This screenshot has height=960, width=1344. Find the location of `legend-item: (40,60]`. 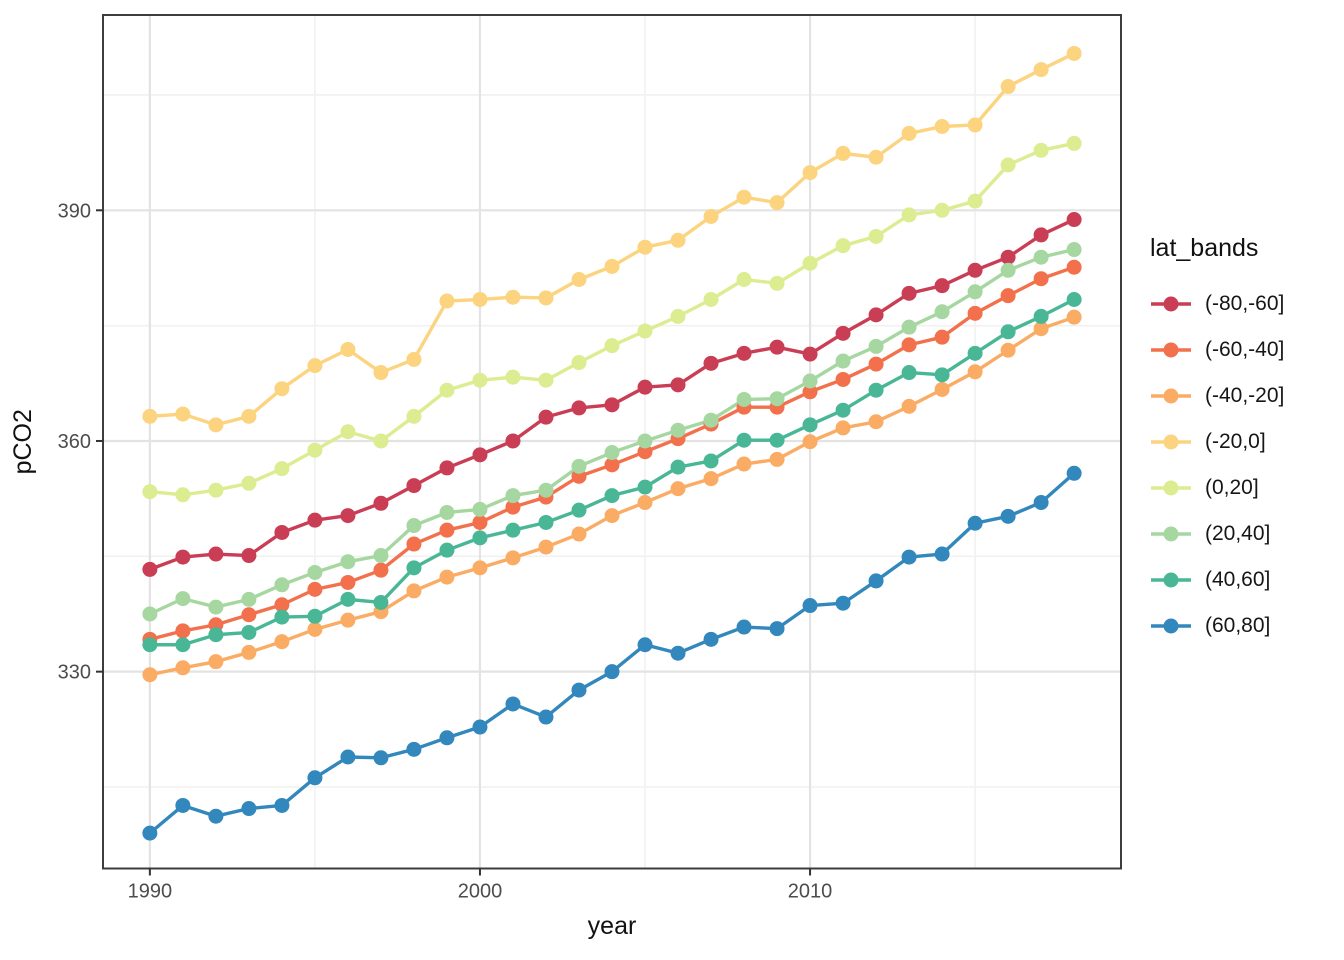

legend-item: (40,60] is located at coordinates (1217, 580).